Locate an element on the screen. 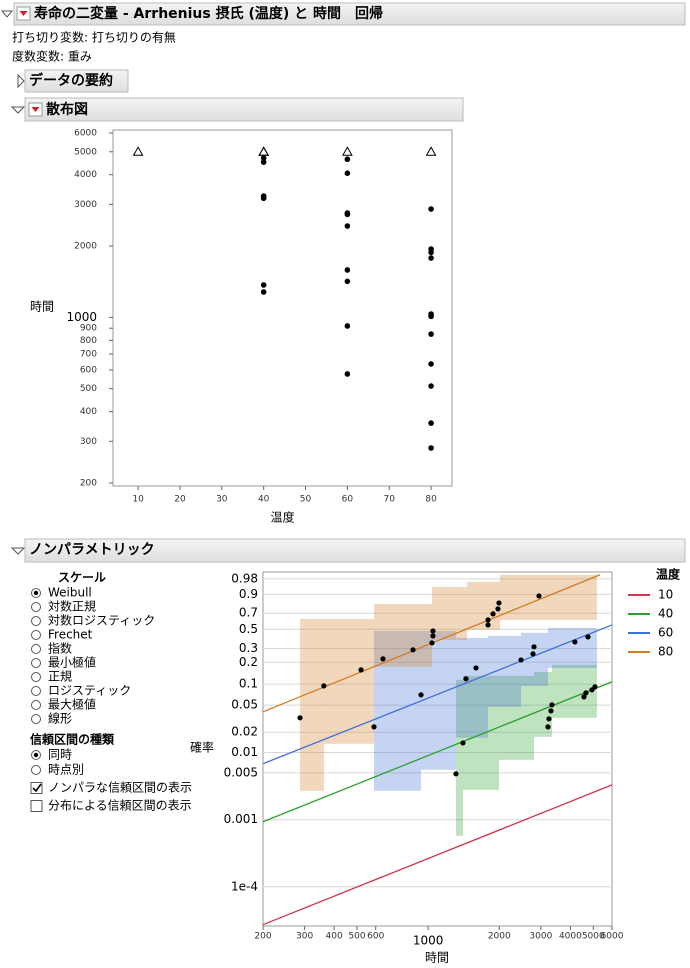 This screenshot has height=968, width=690. x-tick-label: 500 is located at coordinates (356, 937).